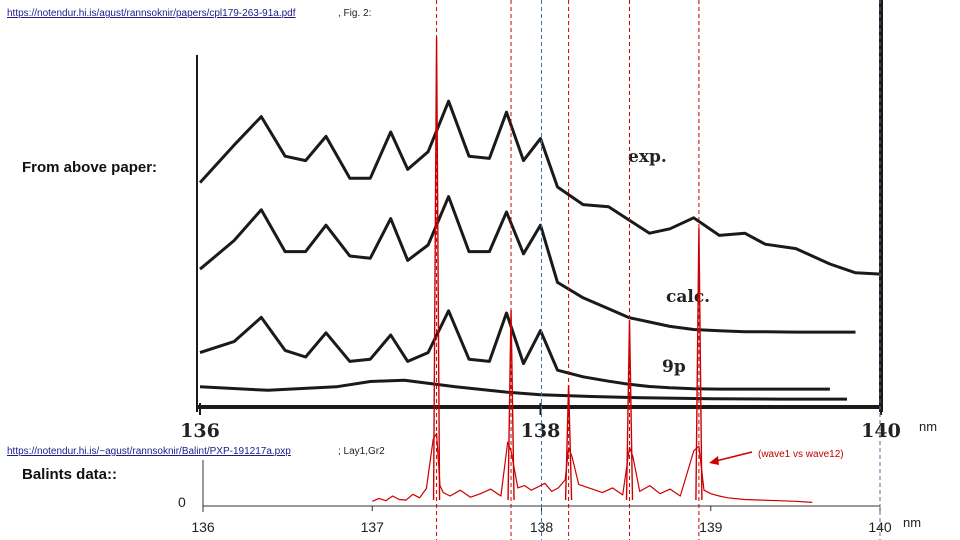 The width and height of the screenshot is (960, 540). What do you see at coordinates (70, 474) in the screenshot?
I see `balints-data-label: Balints data::` at bounding box center [70, 474].